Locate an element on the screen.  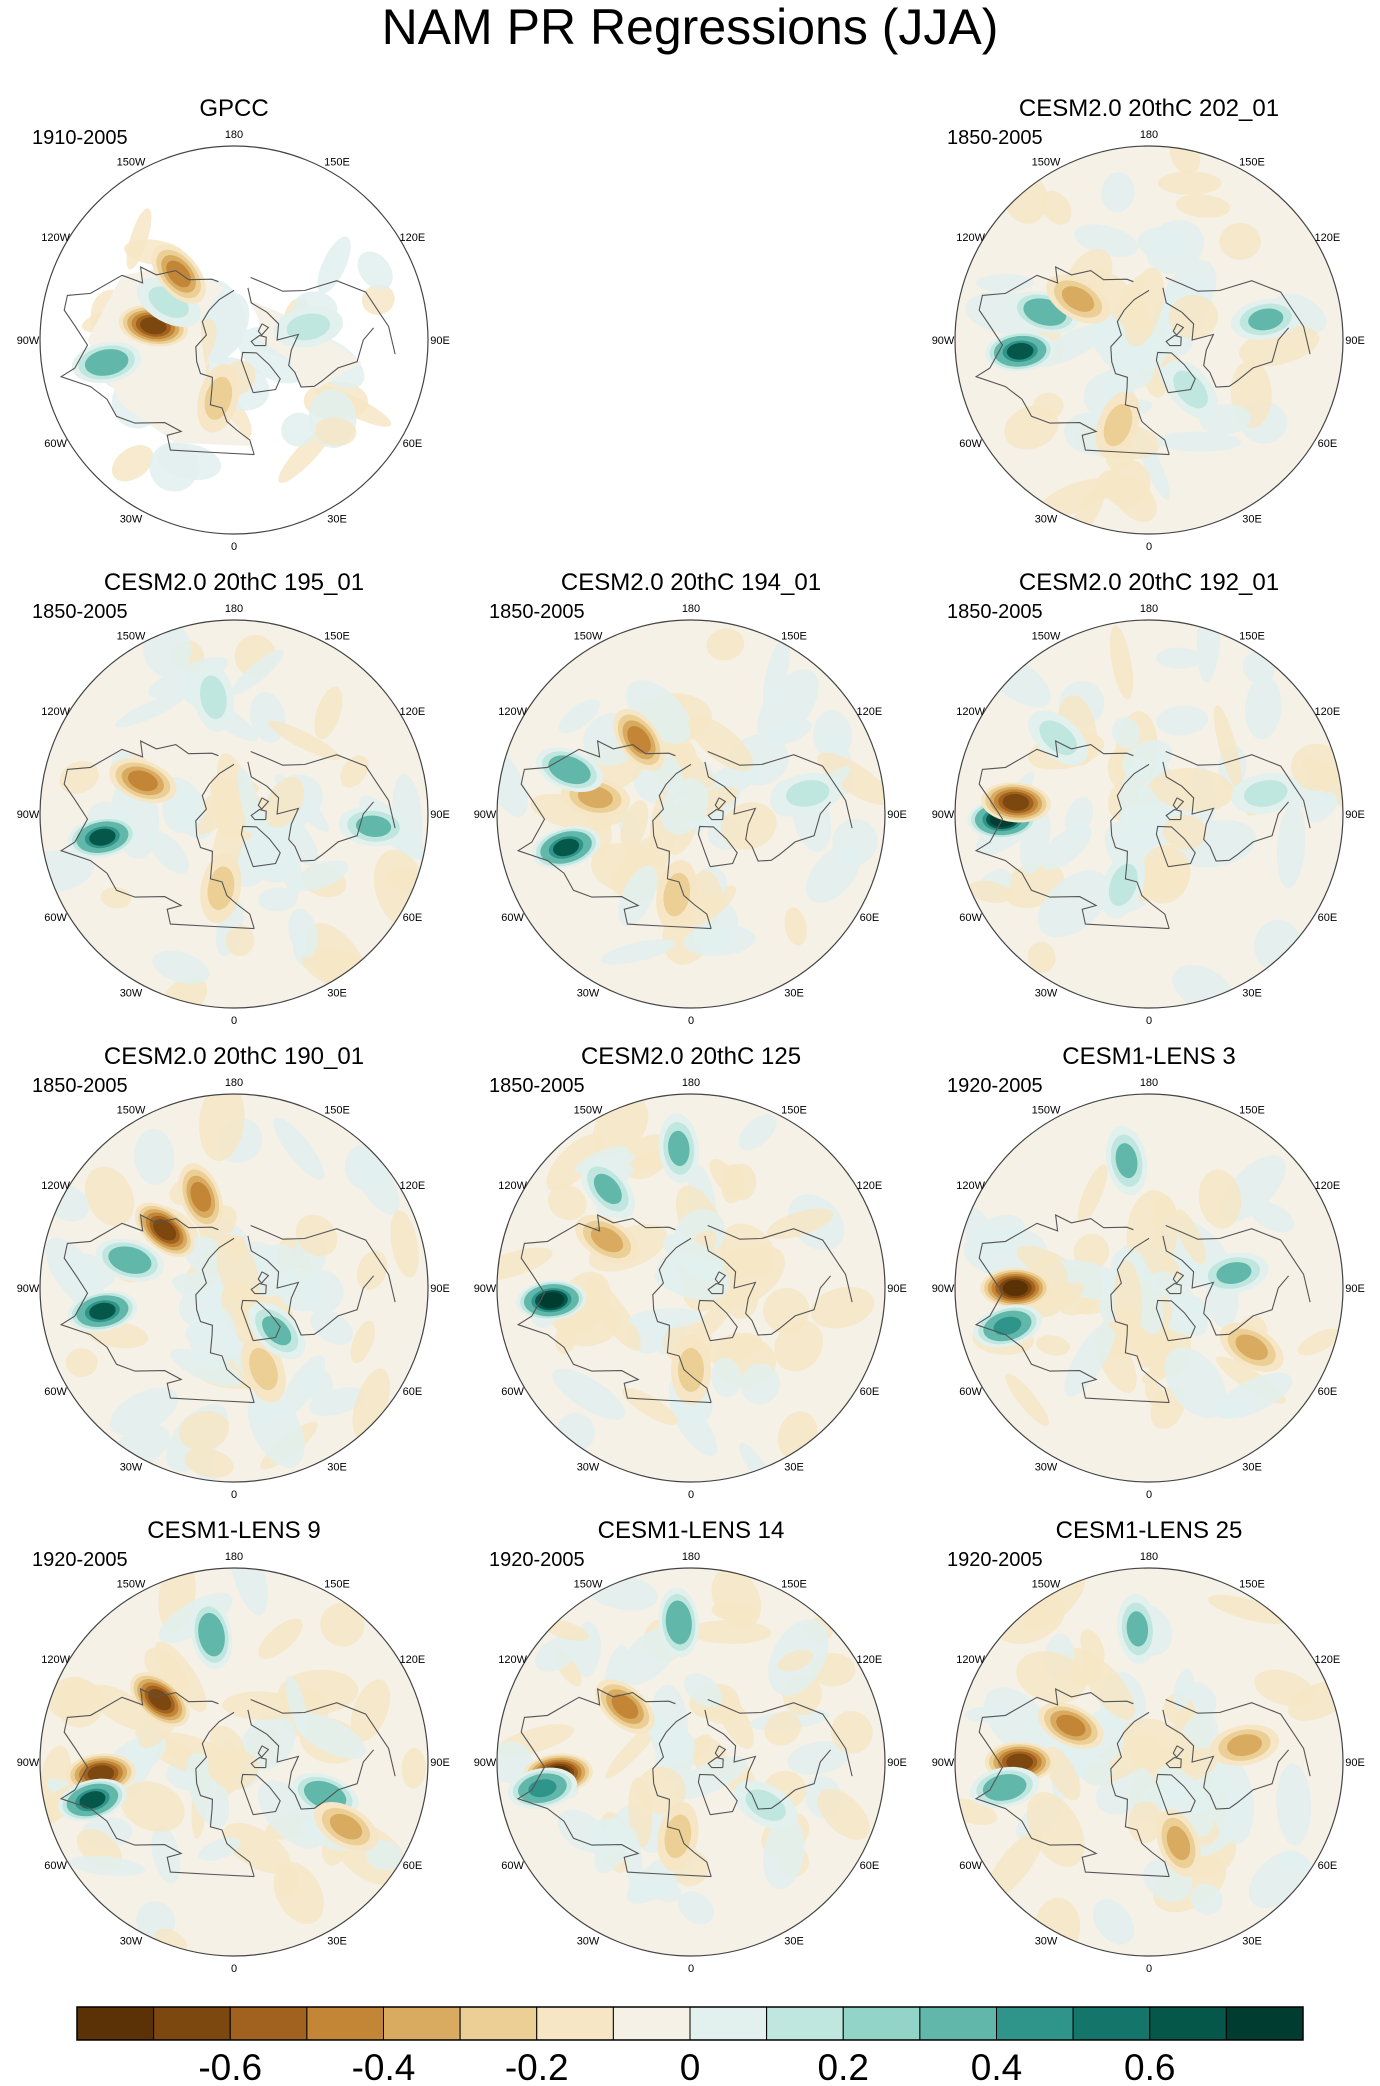
panel-period: 1910-2005 is located at coordinates (80, 138).